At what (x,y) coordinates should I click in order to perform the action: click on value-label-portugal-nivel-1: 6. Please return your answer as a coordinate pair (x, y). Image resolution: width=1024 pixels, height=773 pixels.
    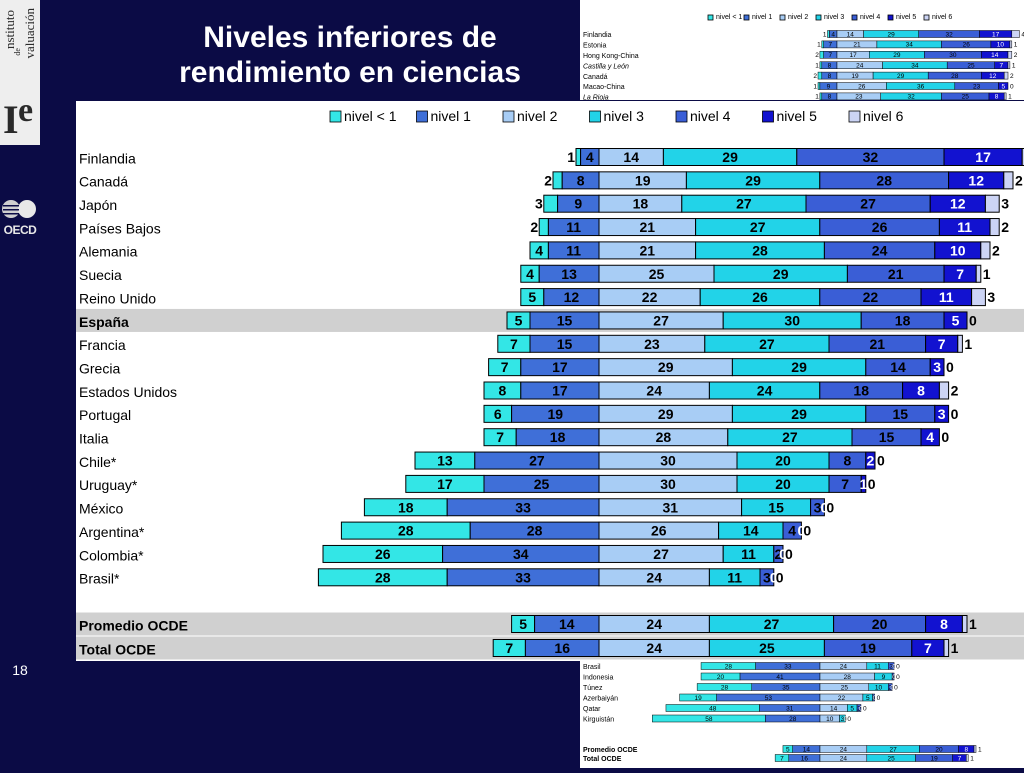
    Looking at the image, I should click on (498, 414).